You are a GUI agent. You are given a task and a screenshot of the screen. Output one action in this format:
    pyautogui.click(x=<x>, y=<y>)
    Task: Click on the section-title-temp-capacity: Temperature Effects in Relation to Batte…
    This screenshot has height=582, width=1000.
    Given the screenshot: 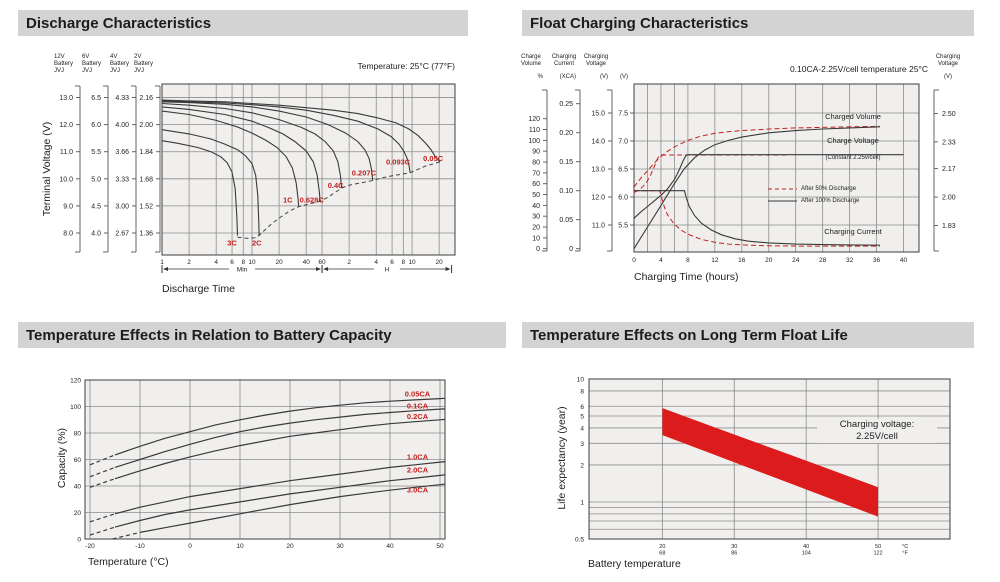 What is the action you would take?
    pyautogui.click(x=262, y=335)
    